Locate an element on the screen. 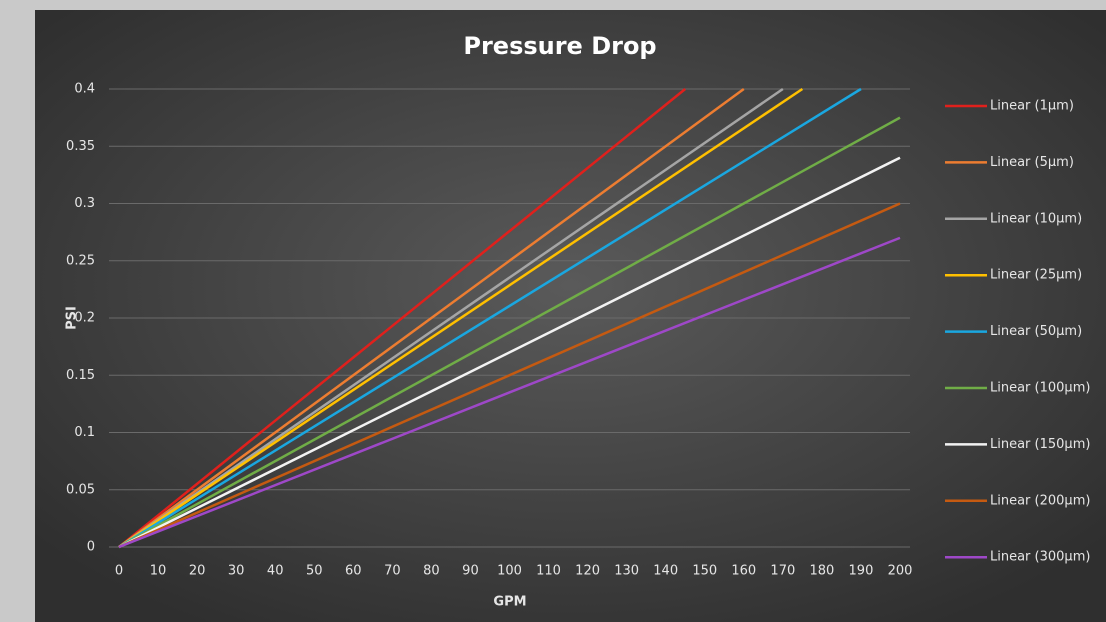  y-tick-label: 0.3 is located at coordinates (84, 203).